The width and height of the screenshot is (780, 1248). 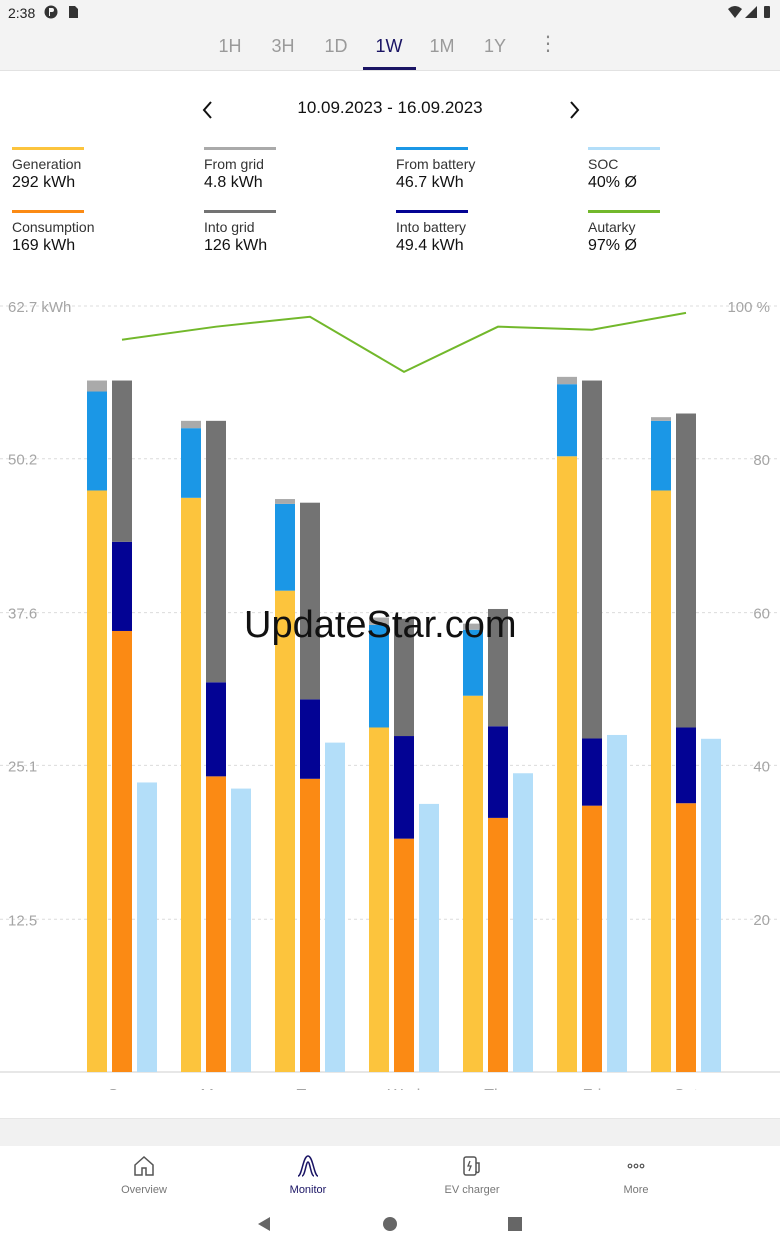 I want to click on tab-3h: 3H, so click(x=283, y=46).